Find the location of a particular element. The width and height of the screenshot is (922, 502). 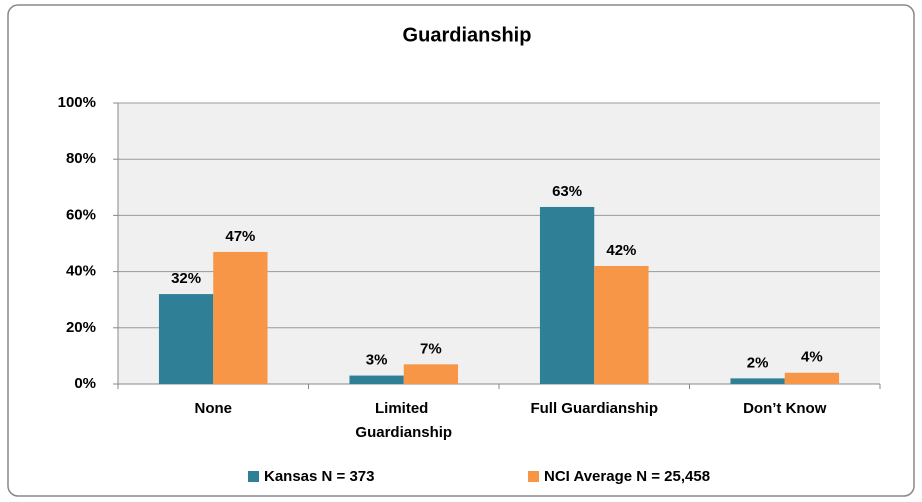

y-tick-label: 20% is located at coordinates (81, 327).